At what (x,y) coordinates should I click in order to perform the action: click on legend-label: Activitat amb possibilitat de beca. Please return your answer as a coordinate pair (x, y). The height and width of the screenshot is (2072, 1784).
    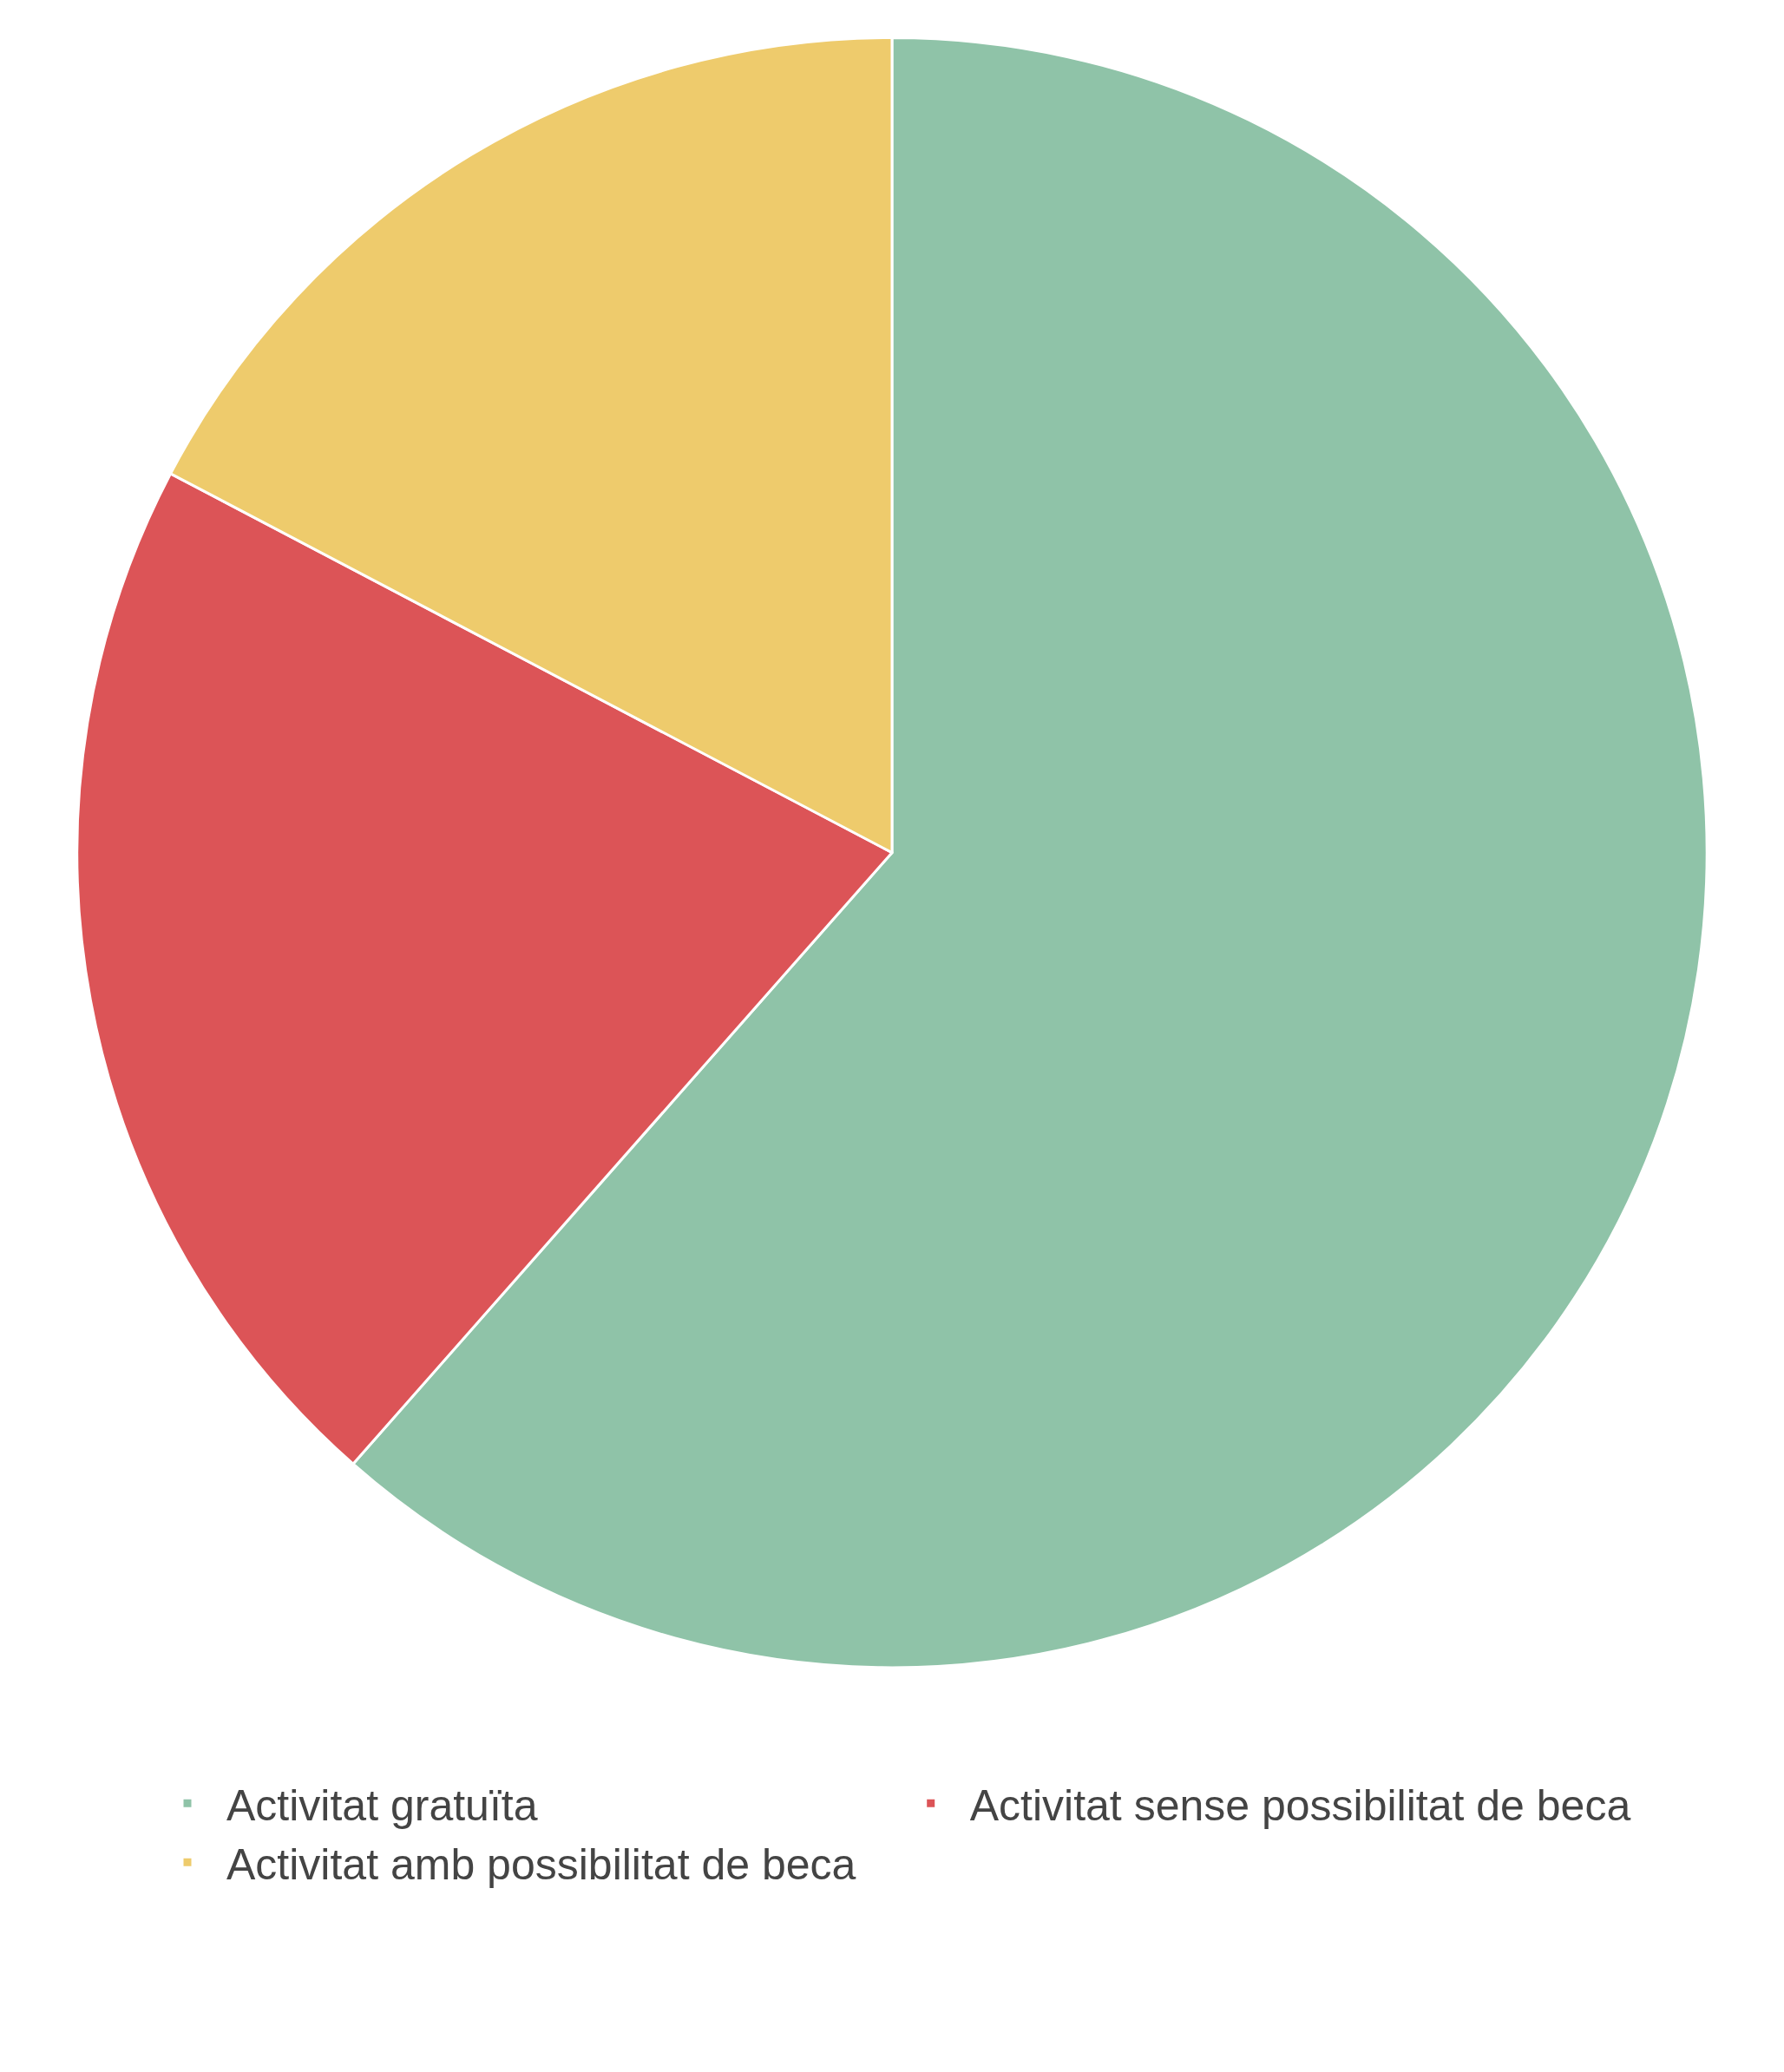
    Looking at the image, I should click on (541, 1864).